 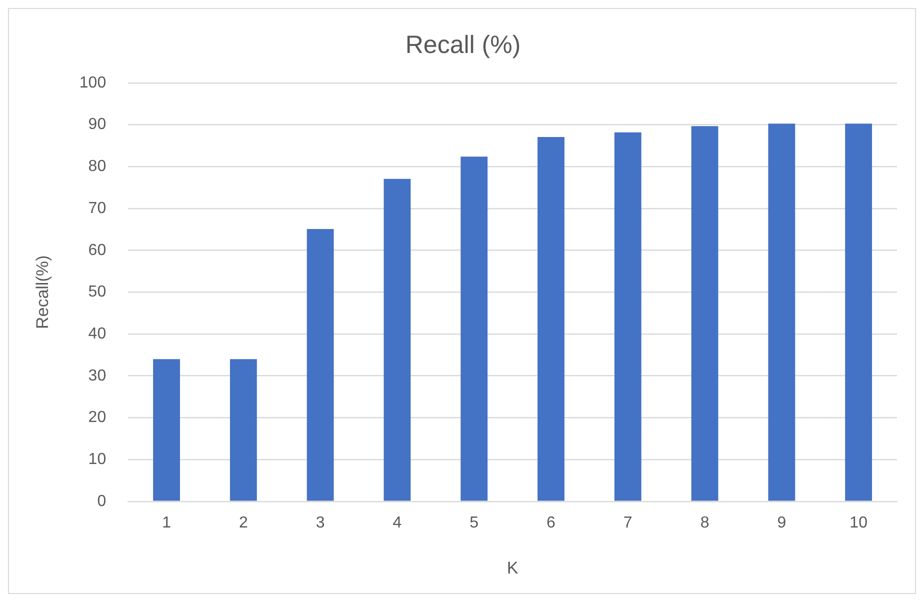 What do you see at coordinates (97, 125) in the screenshot?
I see `y-tick-label: 90` at bounding box center [97, 125].